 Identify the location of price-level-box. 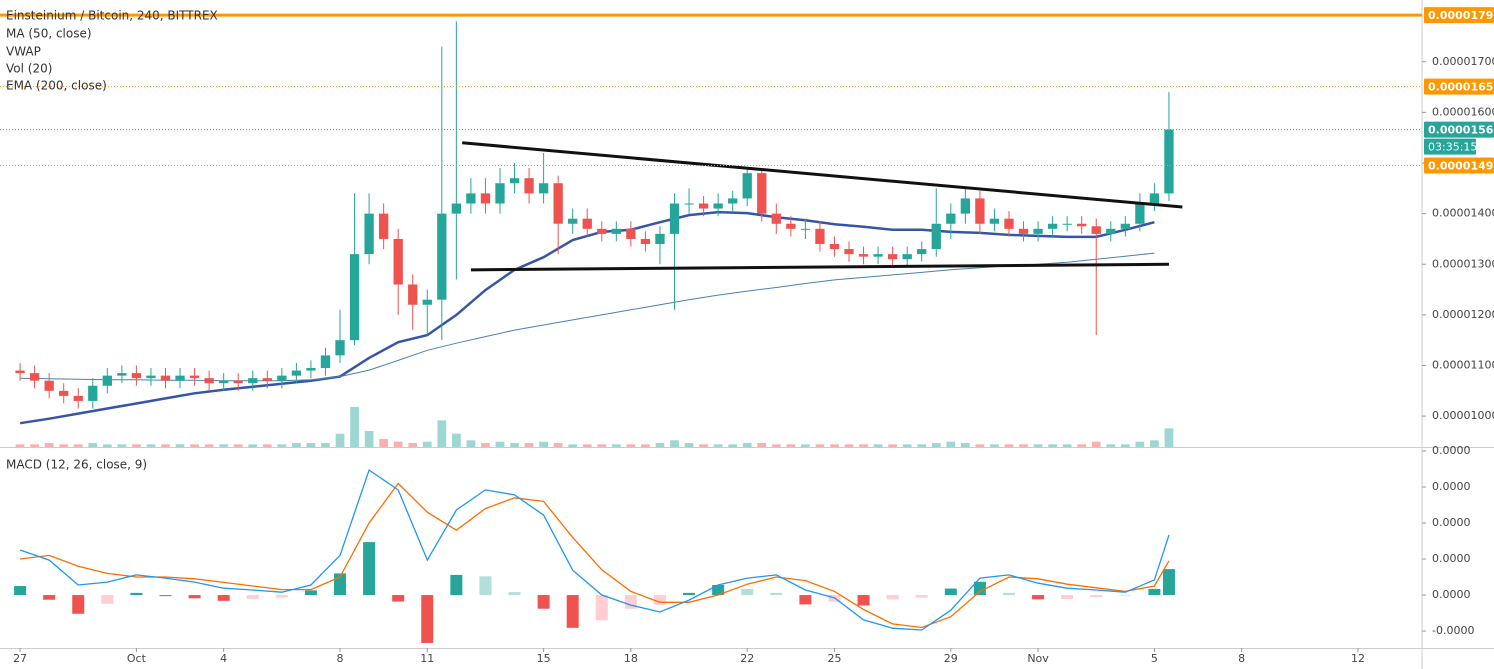
(1459, 165).